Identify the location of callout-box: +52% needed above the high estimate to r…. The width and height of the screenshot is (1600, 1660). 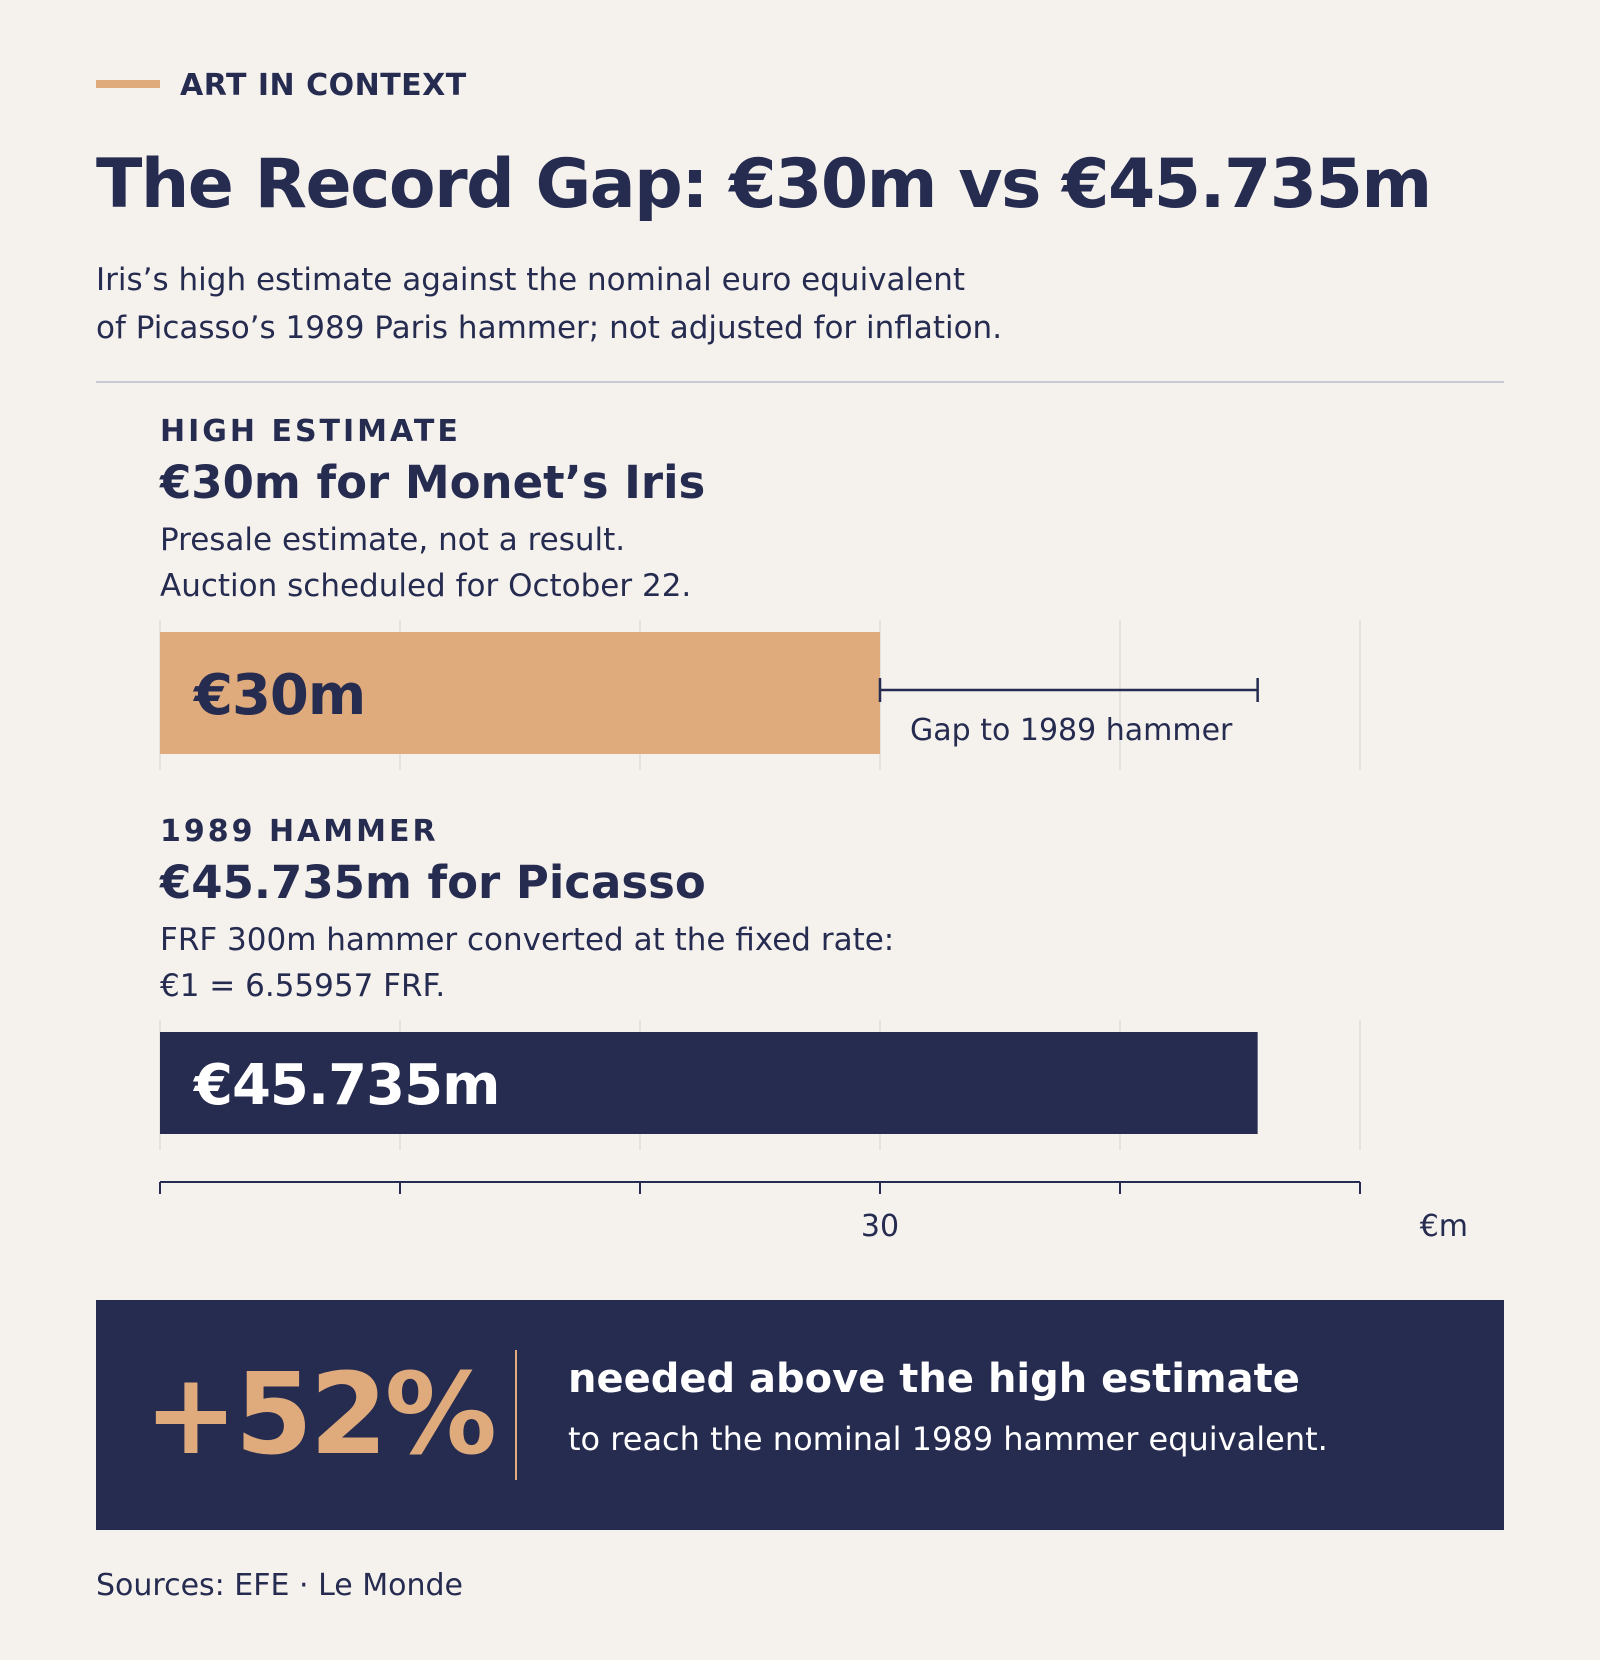
(800, 1415).